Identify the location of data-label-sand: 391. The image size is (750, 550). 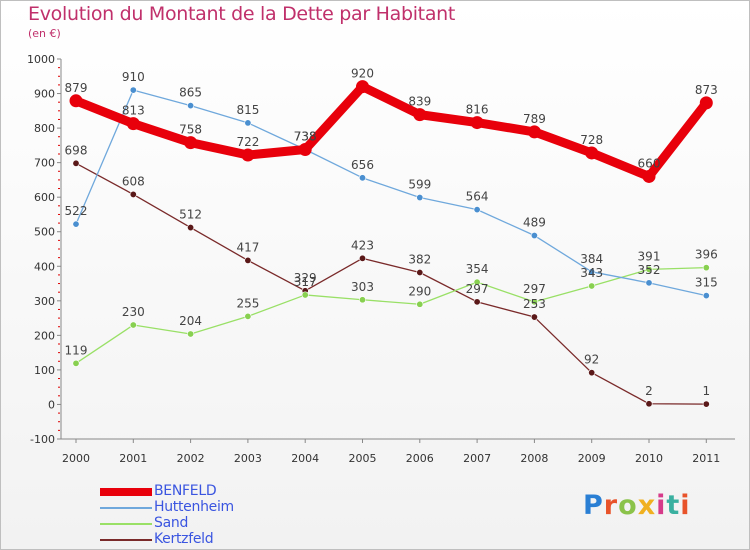
(649, 256).